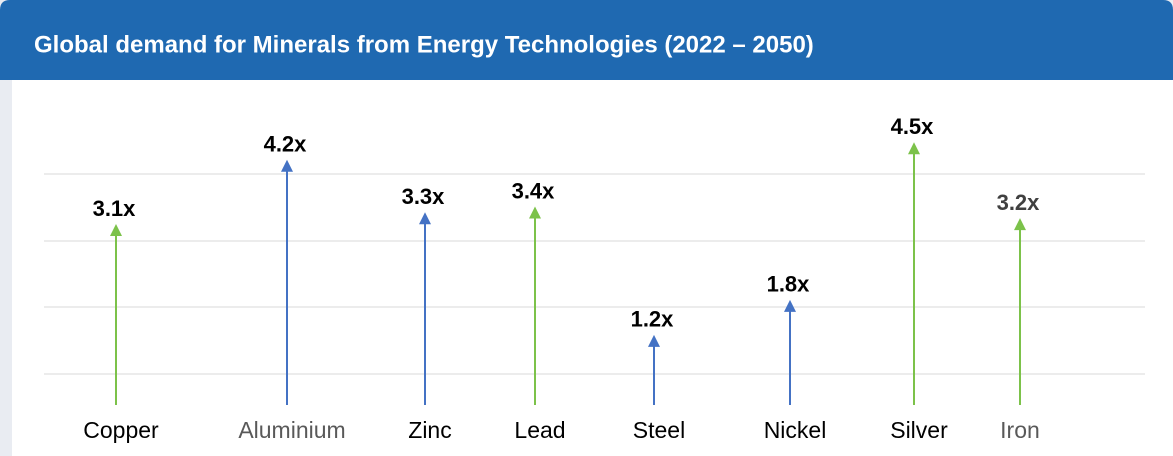 Image resolution: width=1173 pixels, height=456 pixels. I want to click on value-label: 4.2x, so click(286, 144).